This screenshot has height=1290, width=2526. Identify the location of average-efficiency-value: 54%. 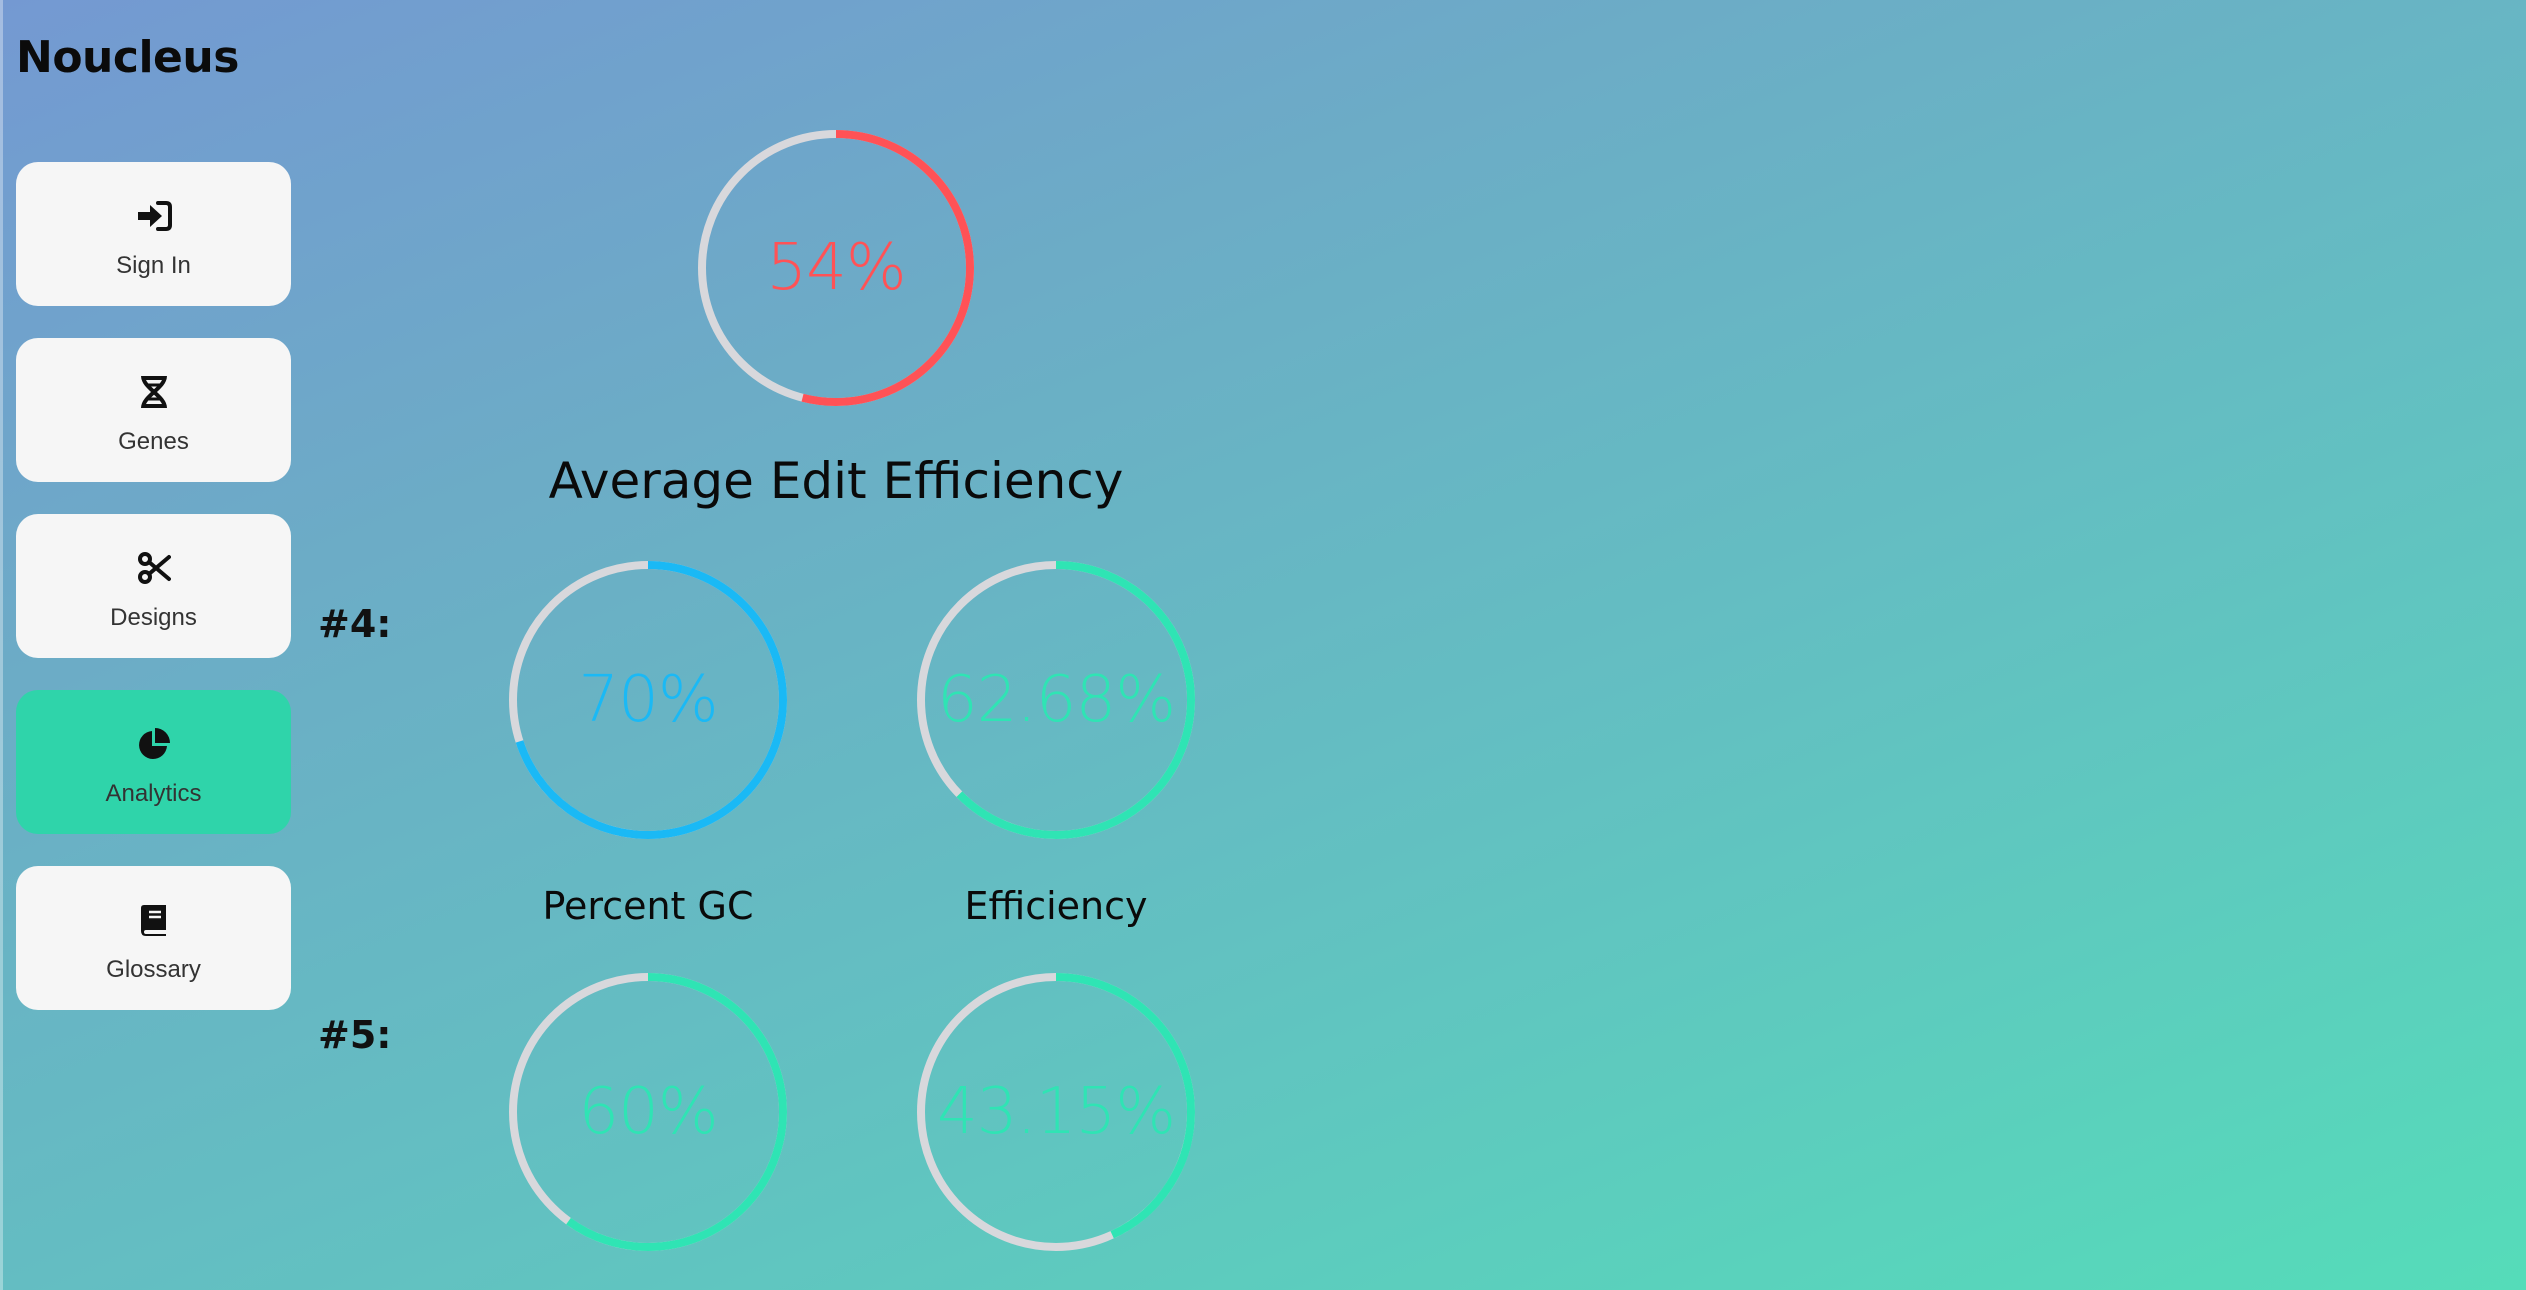
(836, 268).